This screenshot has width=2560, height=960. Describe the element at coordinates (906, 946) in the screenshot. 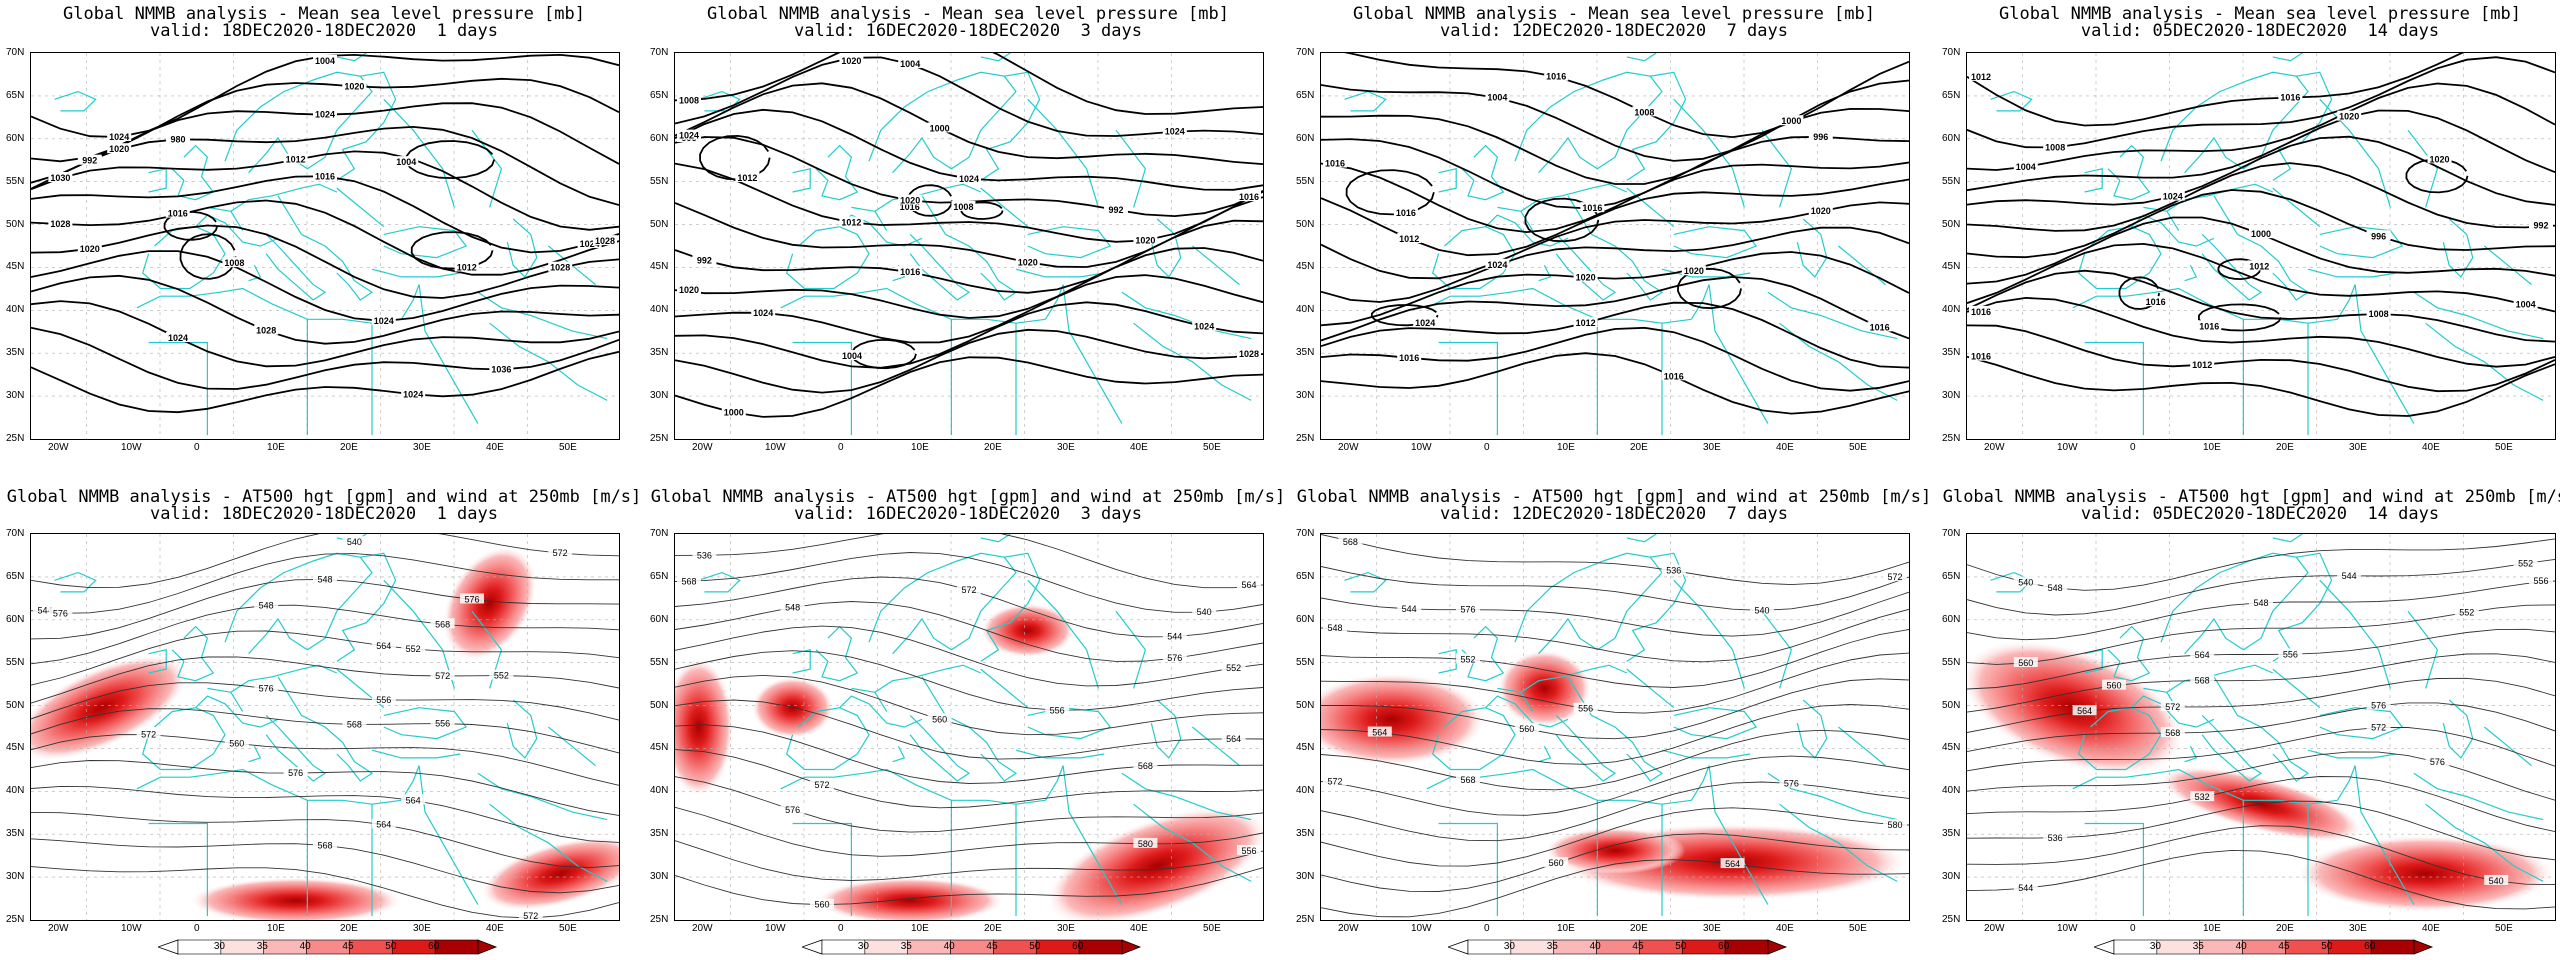

I see `colorbar-tick: 35` at that location.